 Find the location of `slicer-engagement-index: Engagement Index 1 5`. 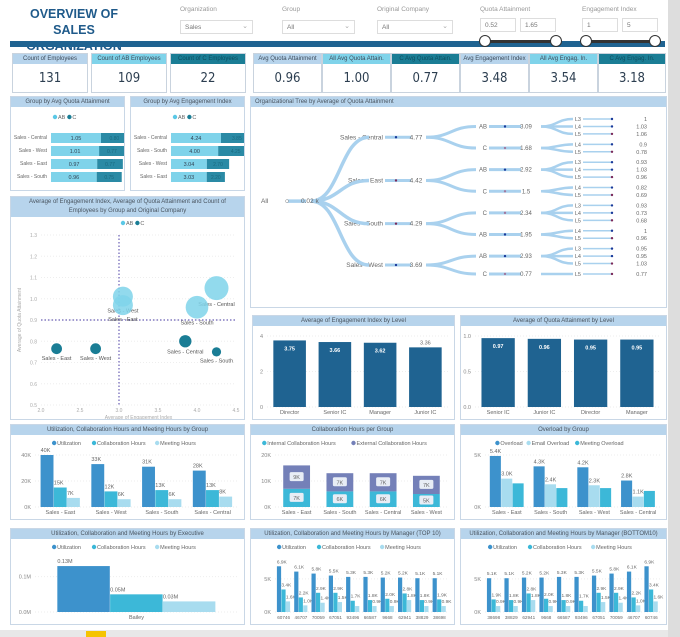

slicer-engagement-index: Engagement Index 1 5 is located at coordinates (624, 19).